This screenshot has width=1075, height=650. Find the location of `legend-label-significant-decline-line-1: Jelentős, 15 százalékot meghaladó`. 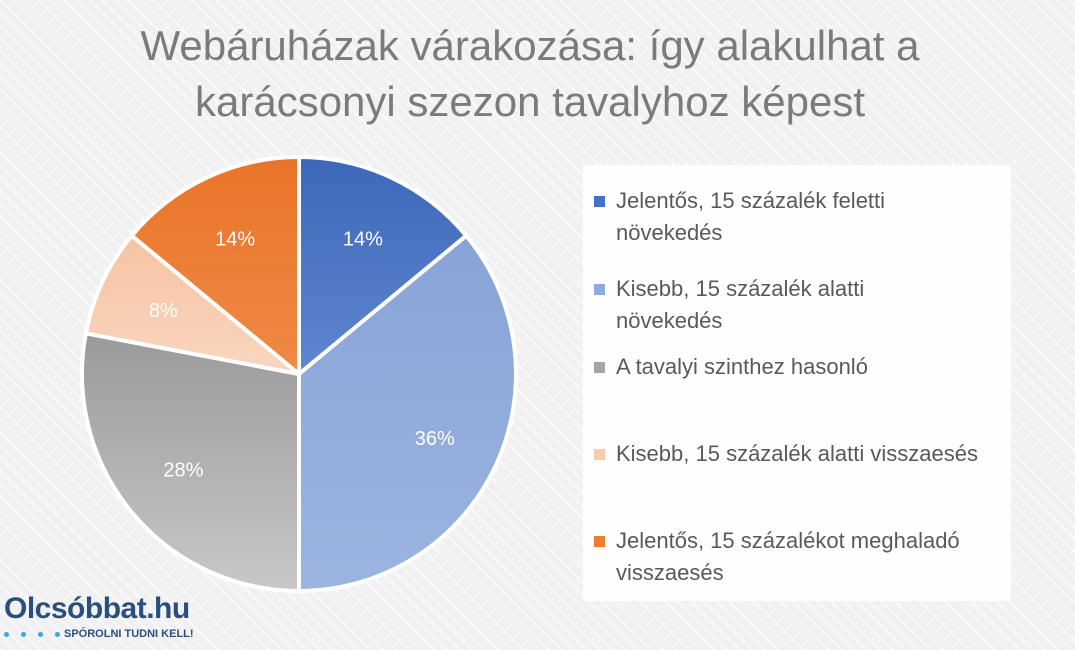

legend-label-significant-decline-line-1: Jelentős, 15 százalékot meghaladó is located at coordinates (788, 540).